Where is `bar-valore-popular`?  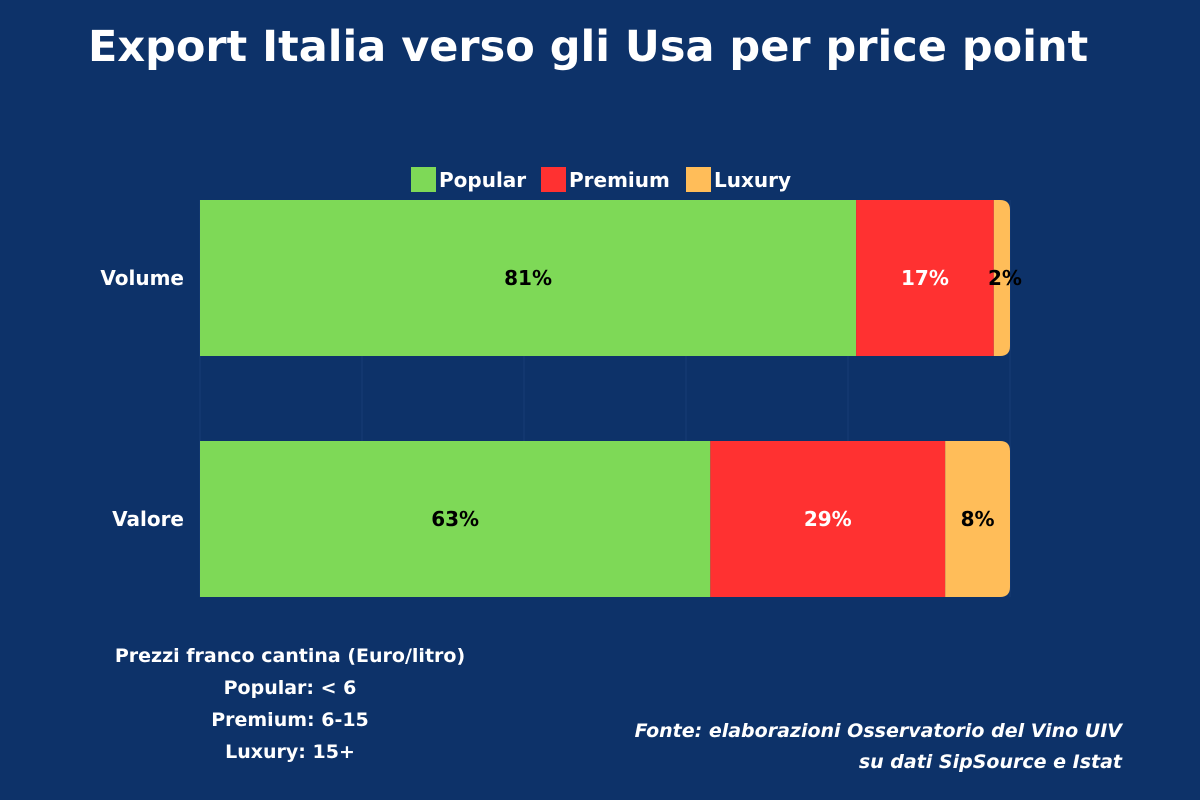 bar-valore-popular is located at coordinates (455, 519).